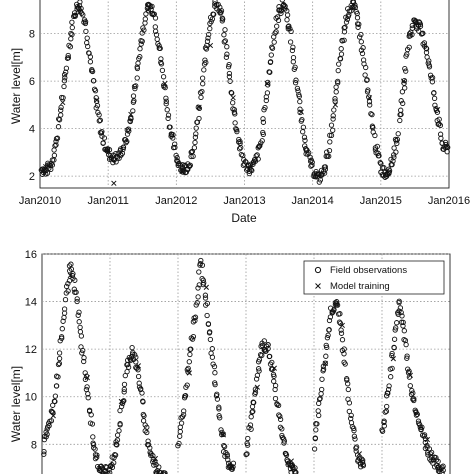 The height and width of the screenshot is (474, 474). I want to click on upper-y-tick-label: 2, so click(32, 177).